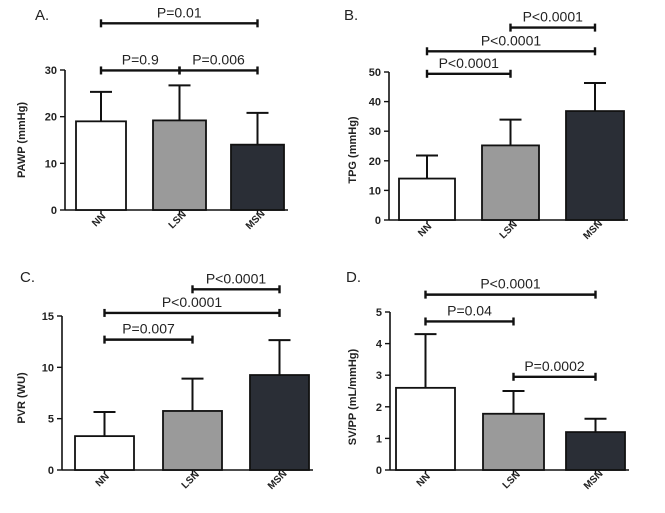  Describe the element at coordinates (353, 277) in the screenshot. I see `panel-letter: D.` at that location.